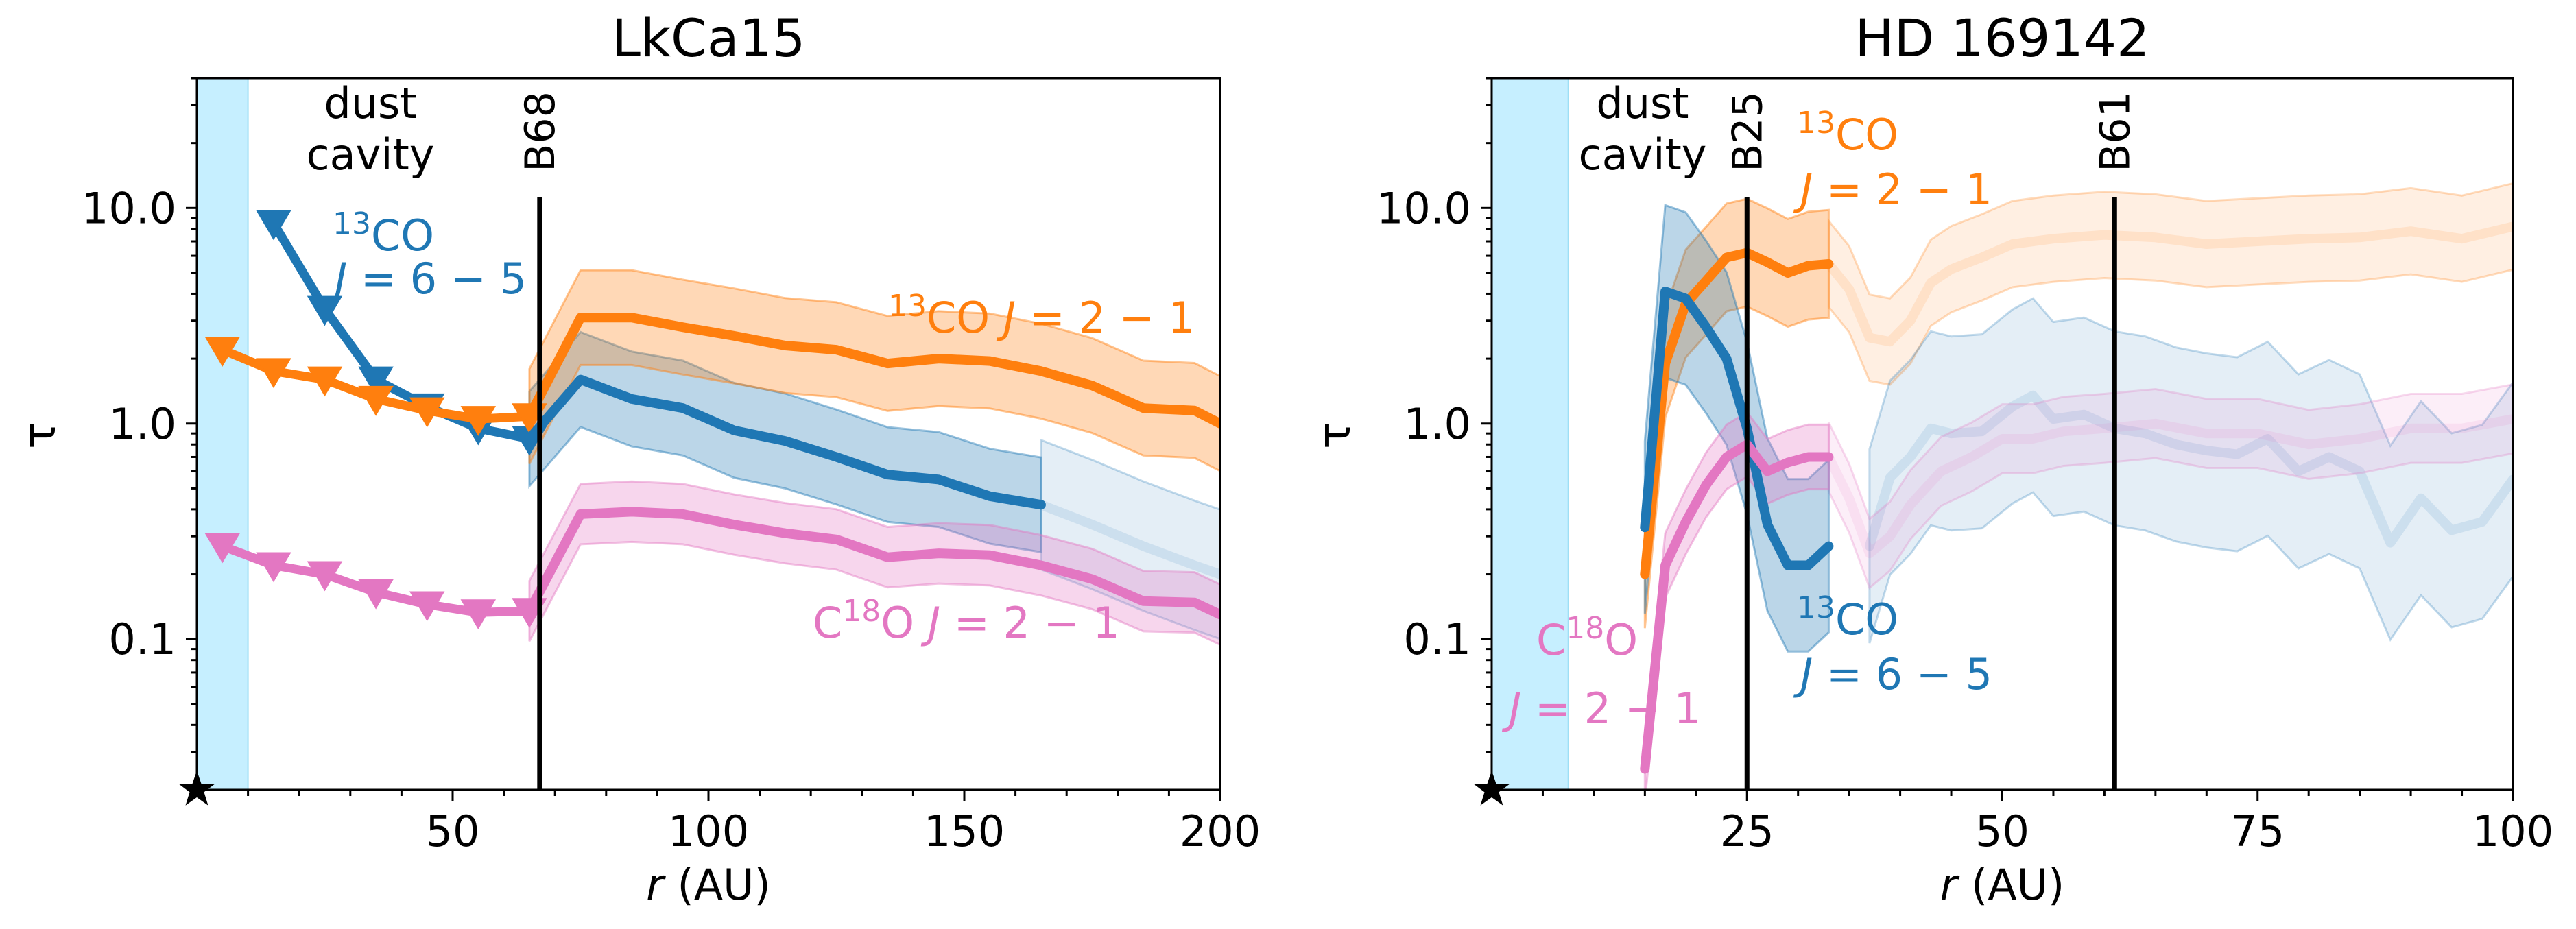  I want to click on x-tick-label: 150, so click(964, 831).